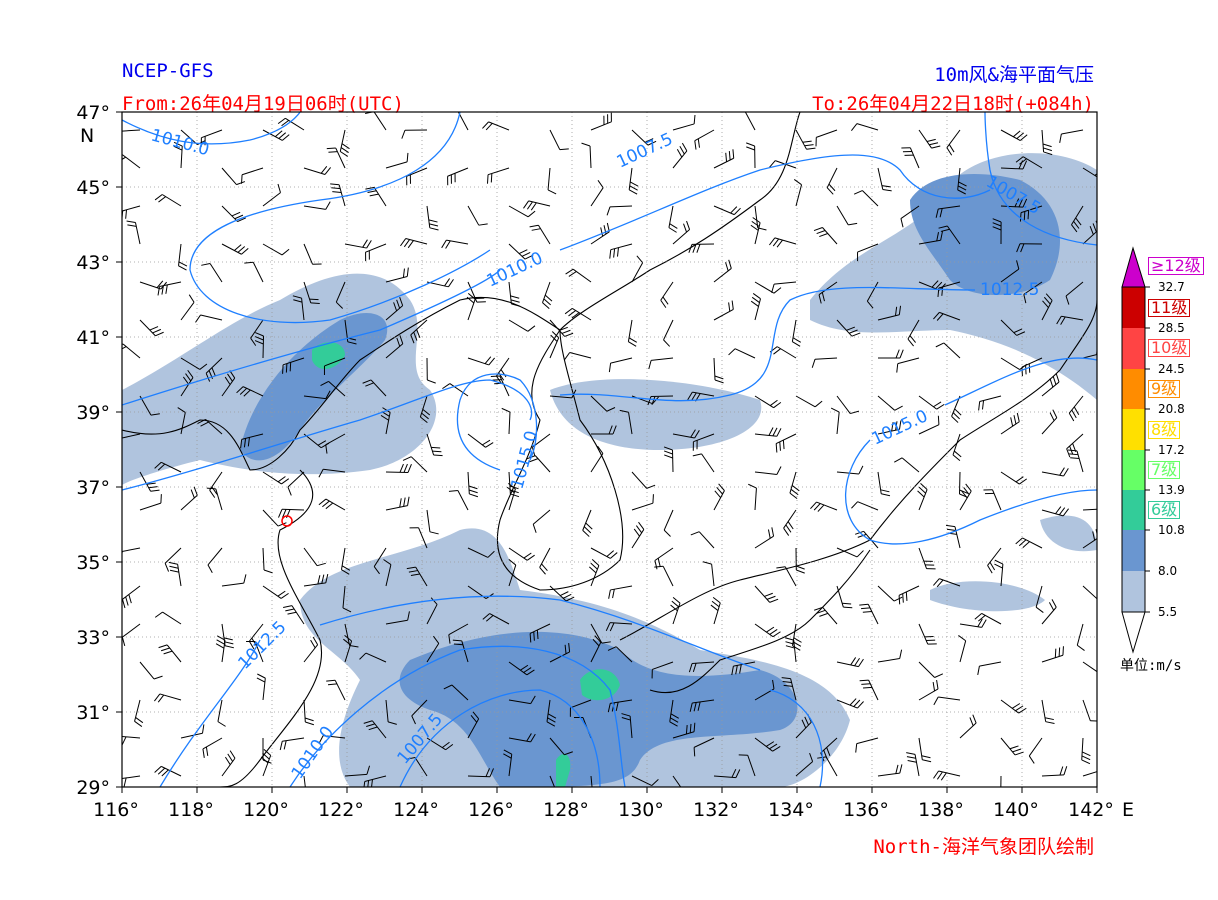  Describe the element at coordinates (1133, 307) in the screenshot. I see `colorbar-segment` at that location.